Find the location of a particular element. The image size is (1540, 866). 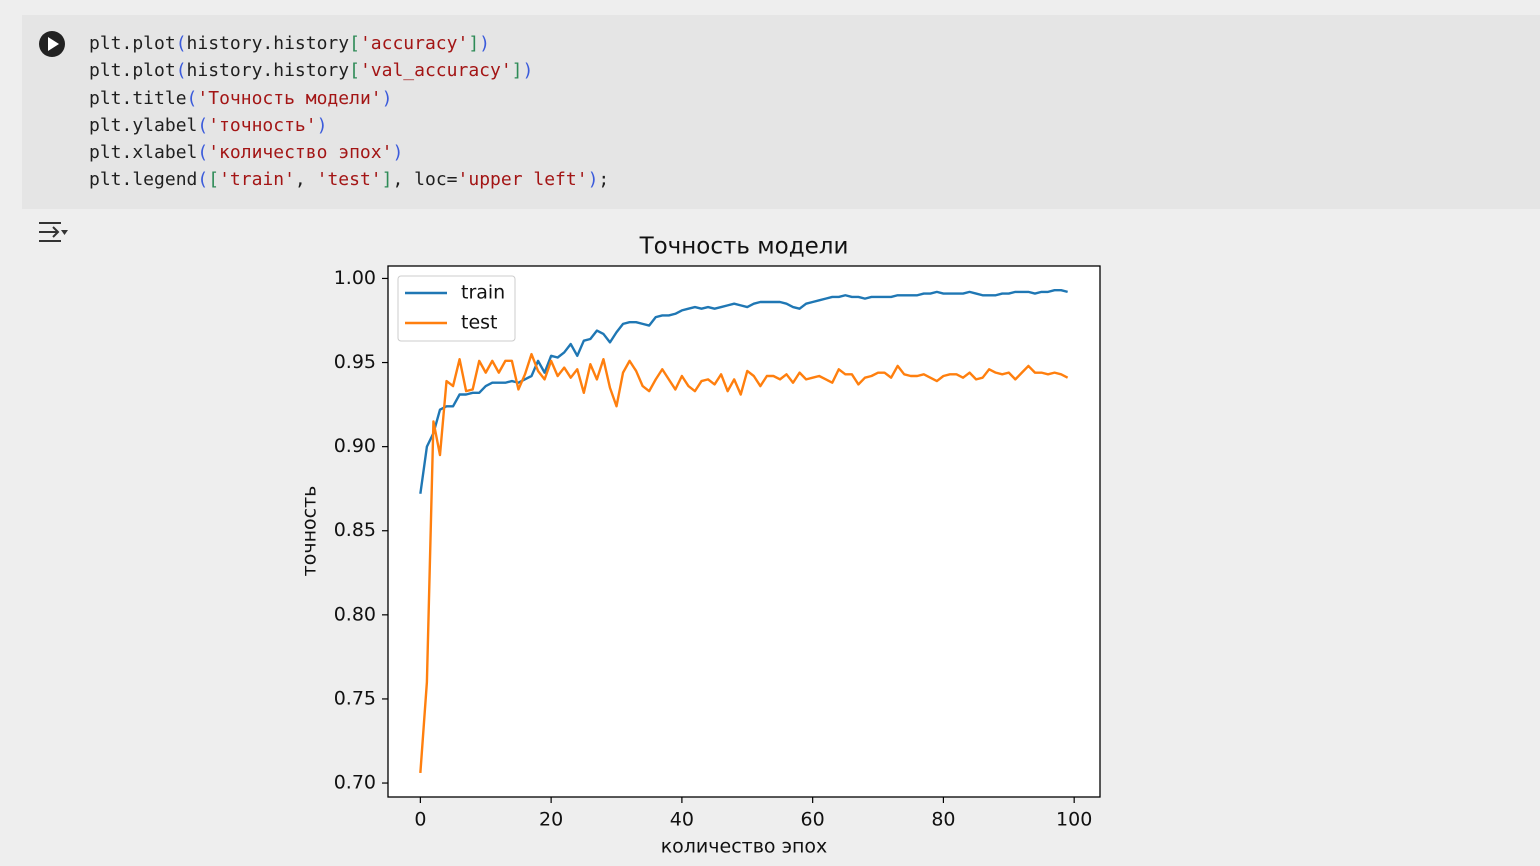

chart-title: Точность модели is located at coordinates (744, 247).